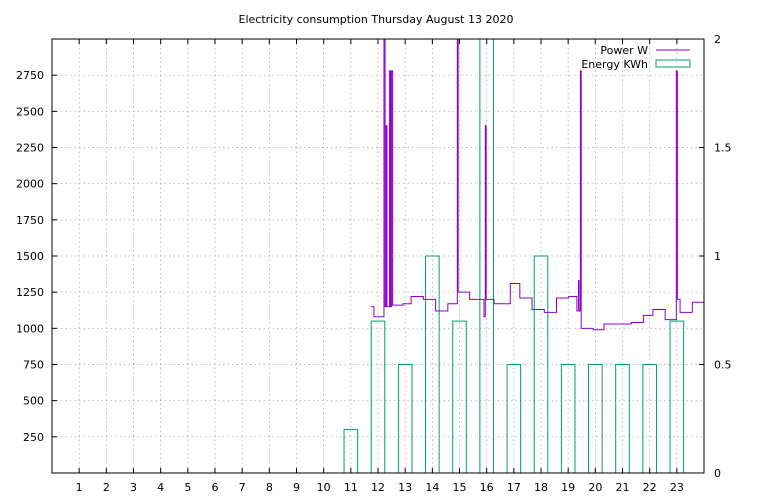  Describe the element at coordinates (717, 473) in the screenshot. I see `y-right-tick-label: 0` at that location.